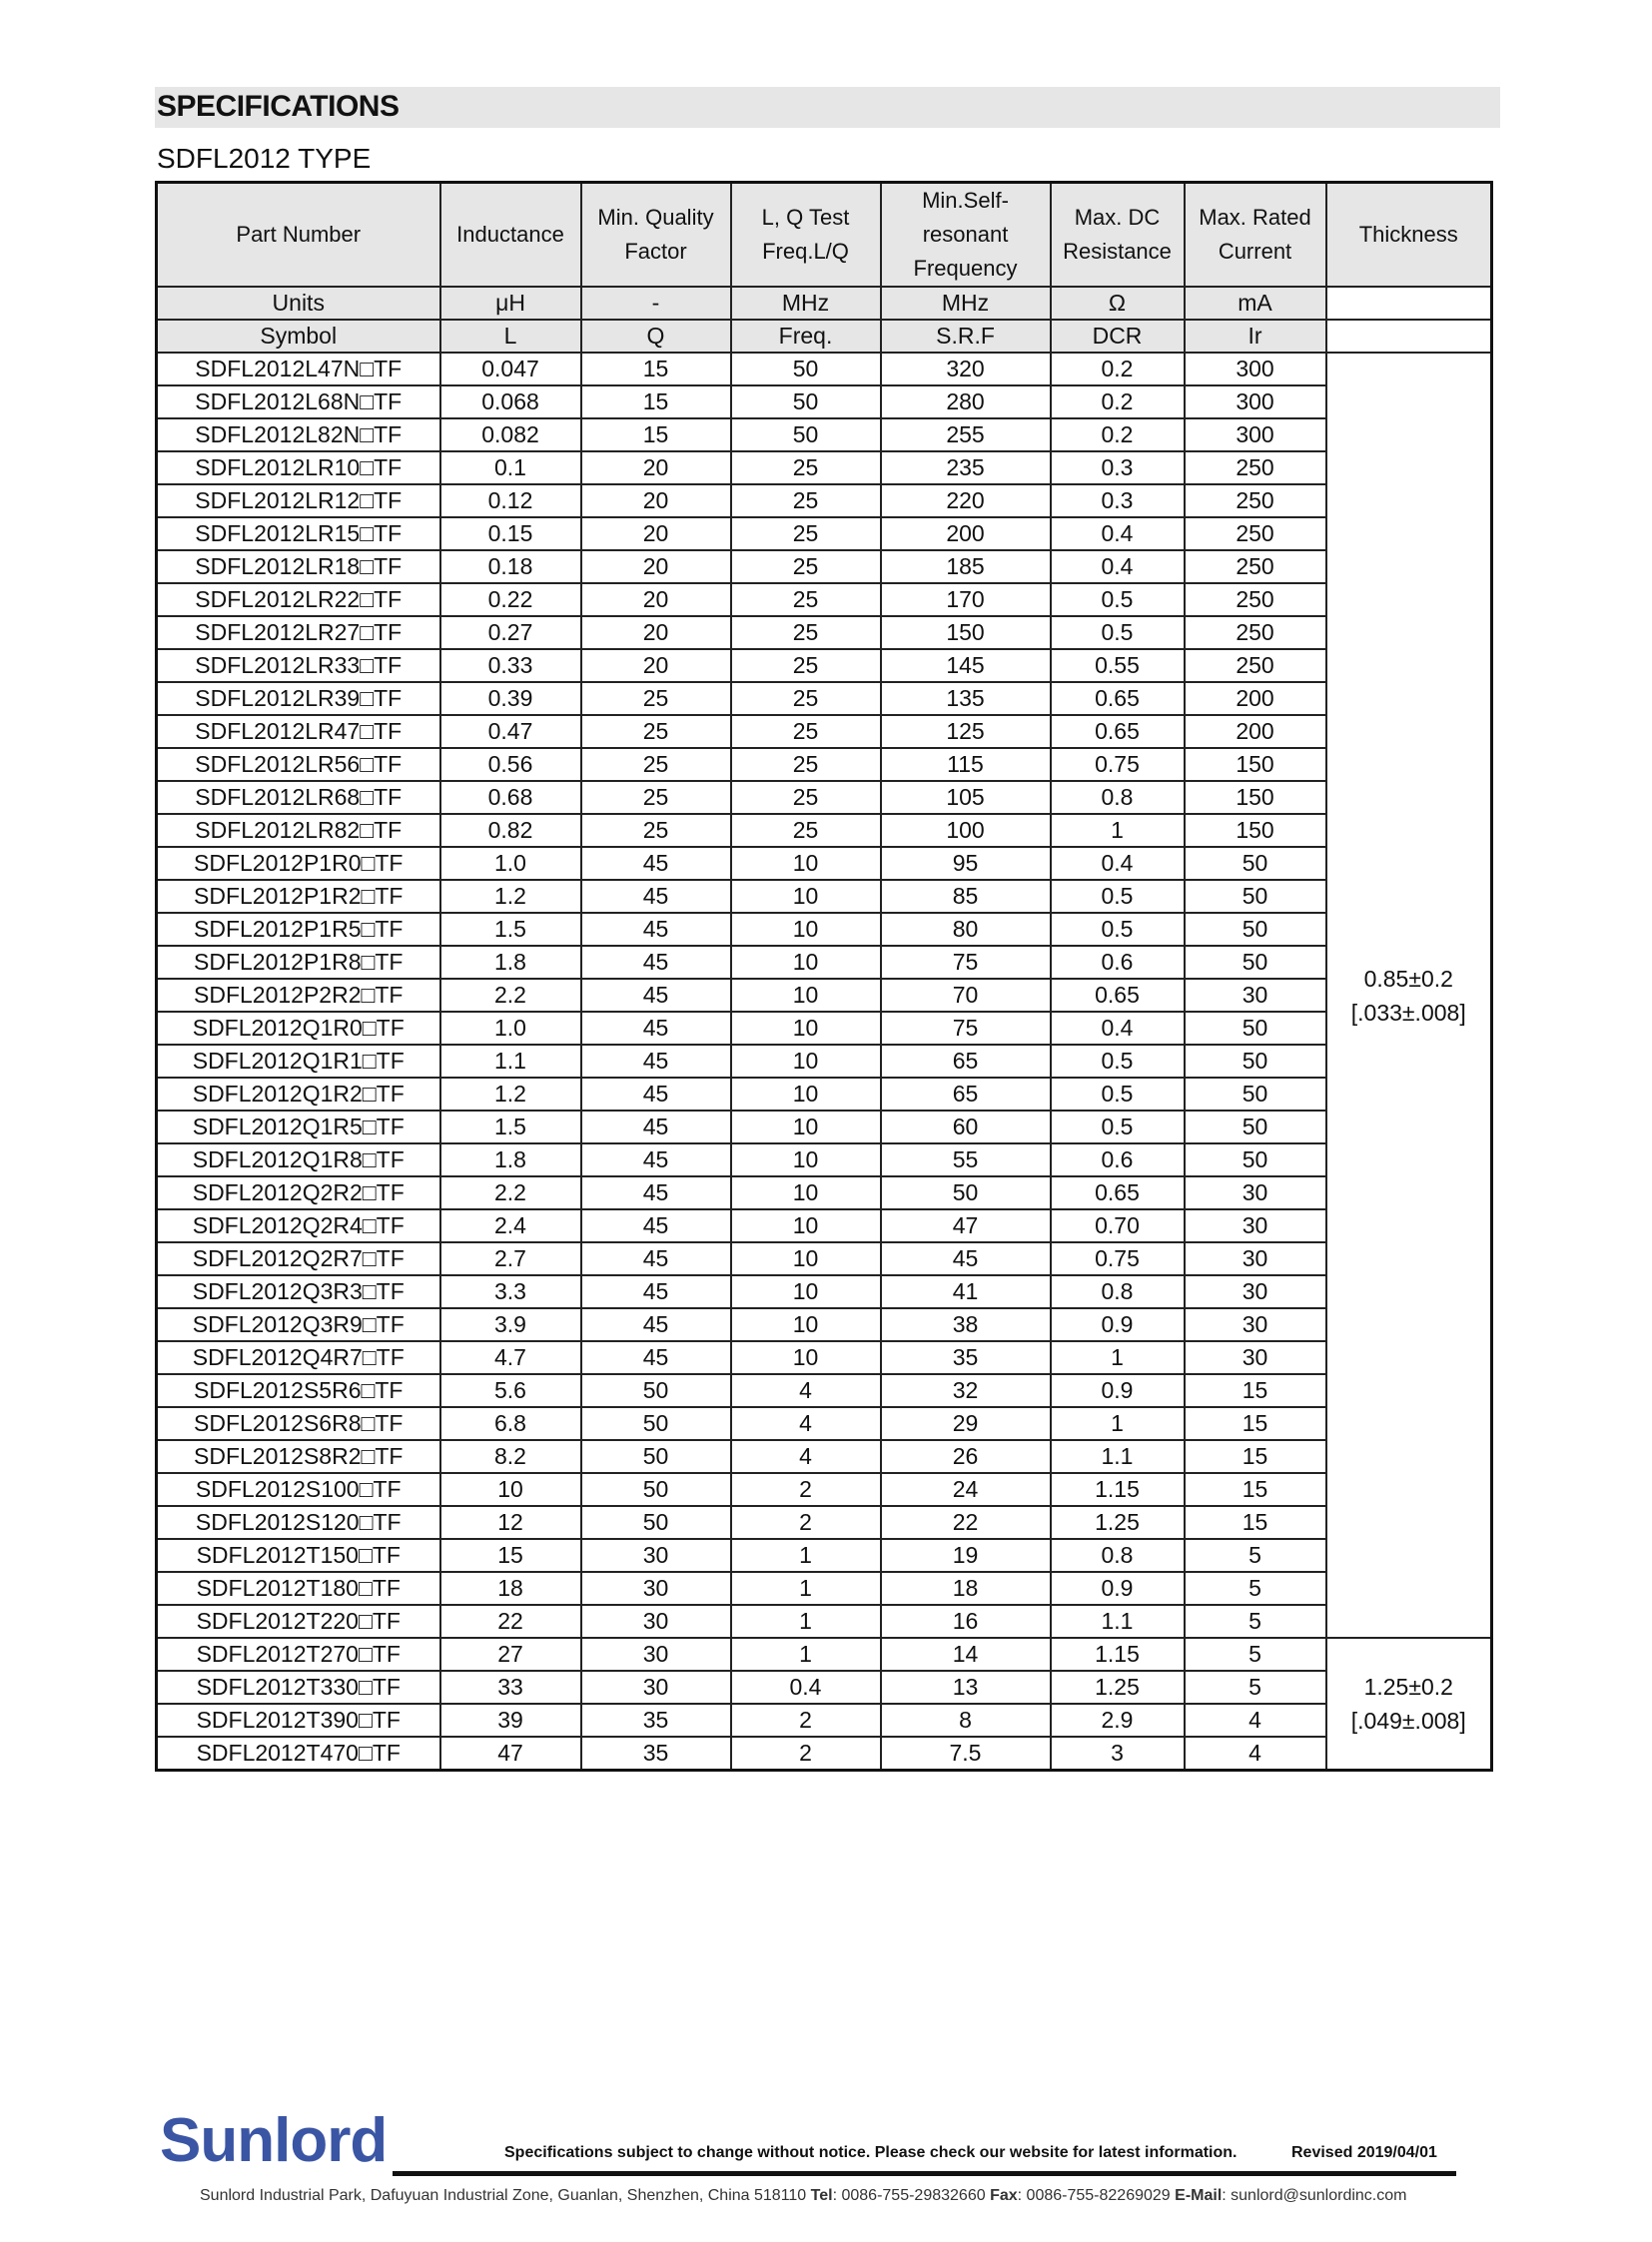 The image size is (1652, 2242). I want to click on table-row: SDFL2012LR47□TF 0.47 25 25 125 0.65 200, so click(823, 731).